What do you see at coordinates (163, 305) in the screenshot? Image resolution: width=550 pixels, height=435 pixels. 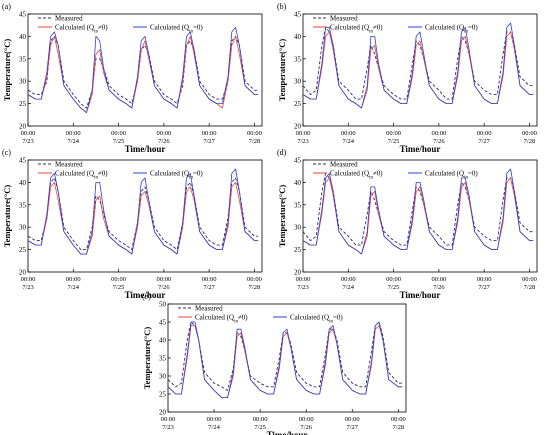 I see `y-tick-label: 50` at bounding box center [163, 305].